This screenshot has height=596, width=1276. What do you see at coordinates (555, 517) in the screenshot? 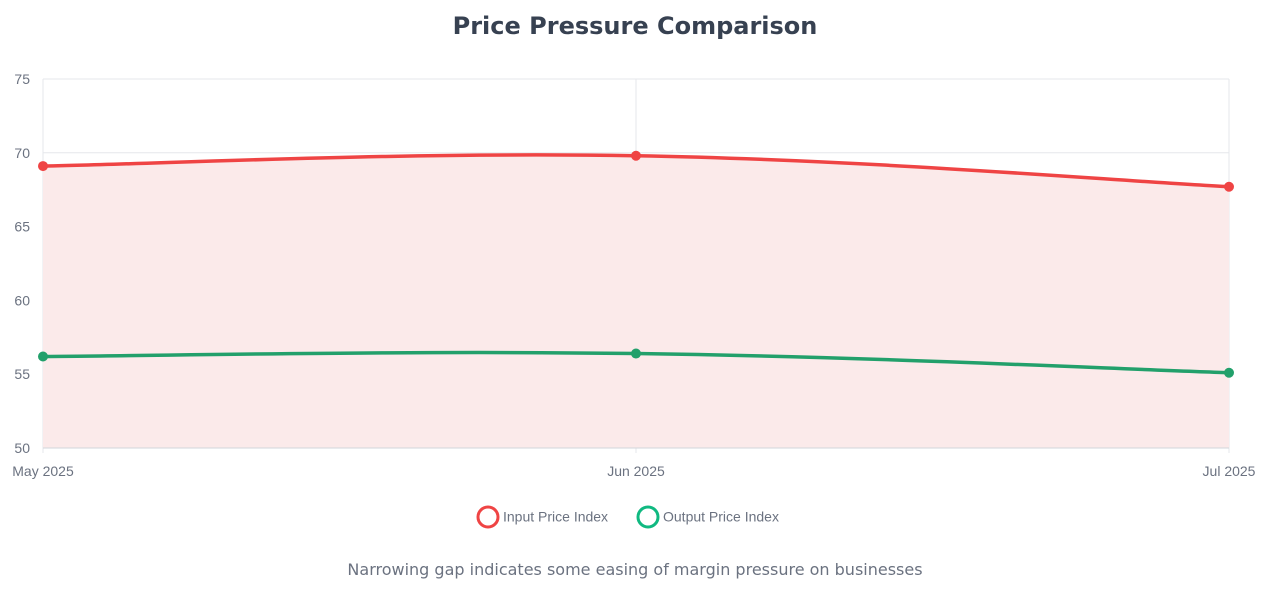
I see `legend-label: Input Price Index` at bounding box center [555, 517].